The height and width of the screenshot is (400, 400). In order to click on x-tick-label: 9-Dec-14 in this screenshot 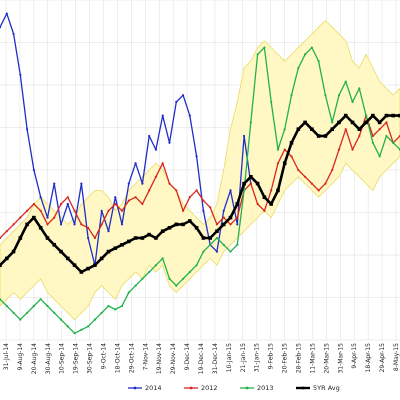, I will do `click(187, 357)`.